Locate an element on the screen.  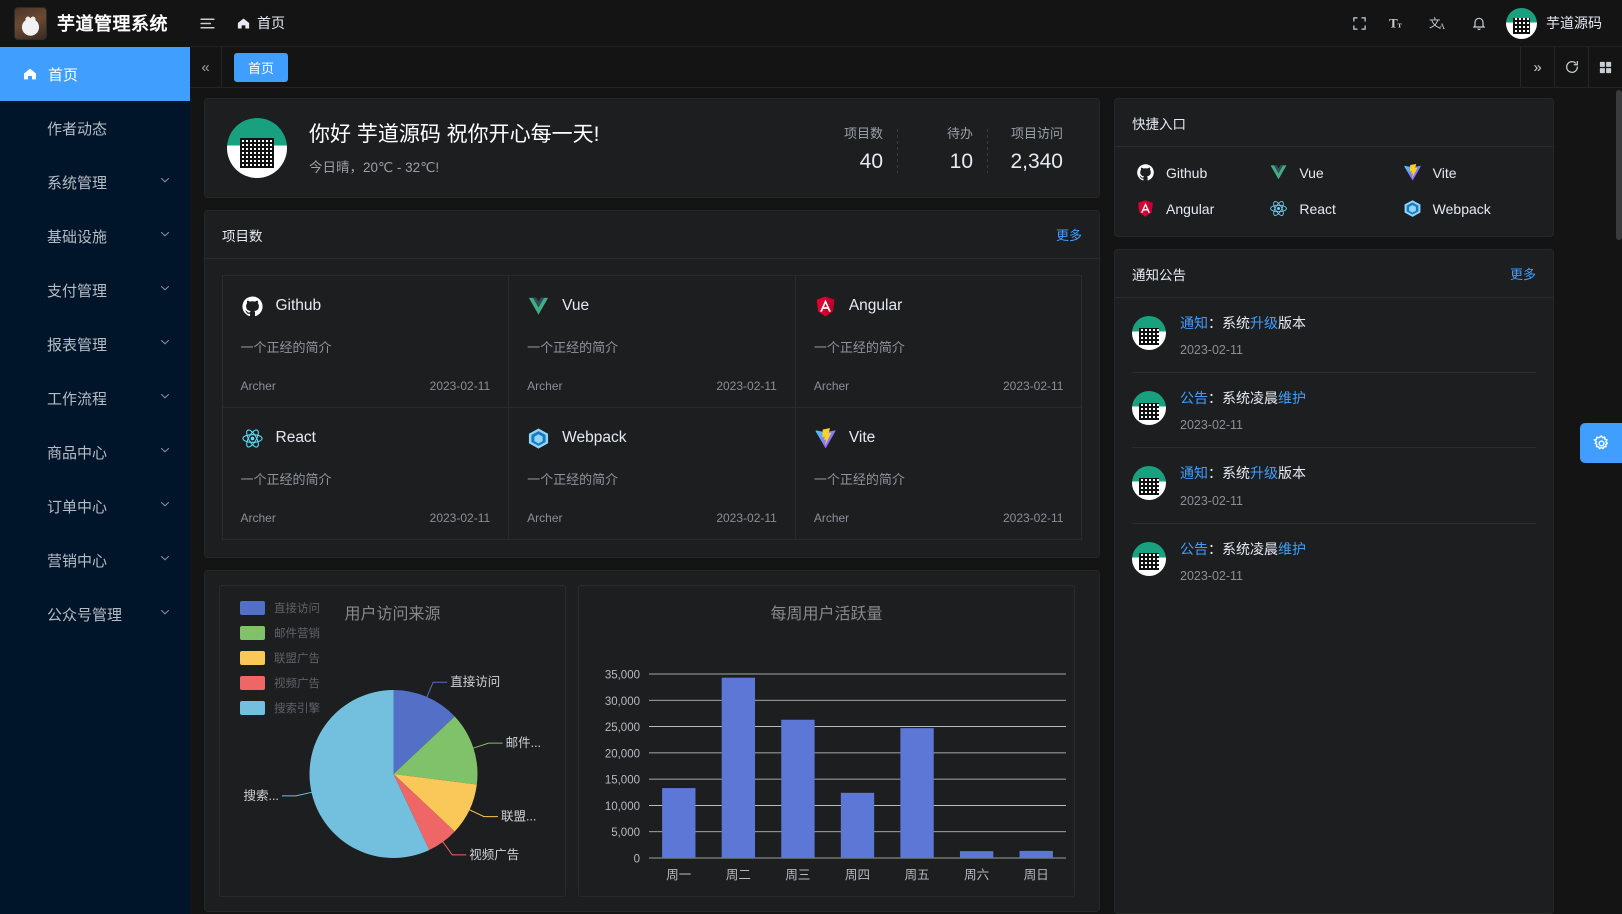
pie-legend-item-4: 搜索引擎 is located at coordinates (280, 708).